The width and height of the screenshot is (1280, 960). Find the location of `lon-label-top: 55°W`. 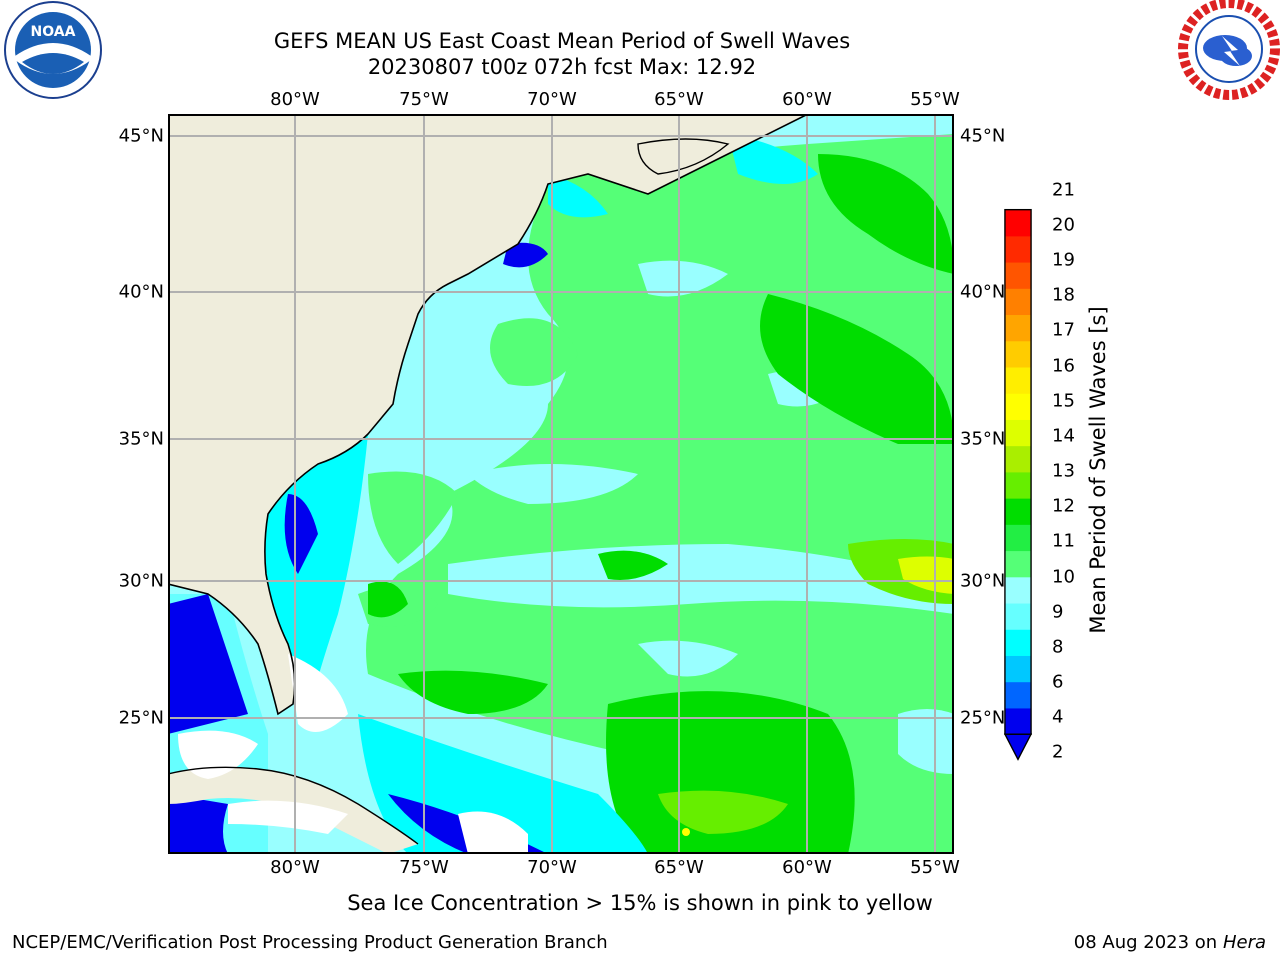

lon-label-top: 55°W is located at coordinates (935, 99).